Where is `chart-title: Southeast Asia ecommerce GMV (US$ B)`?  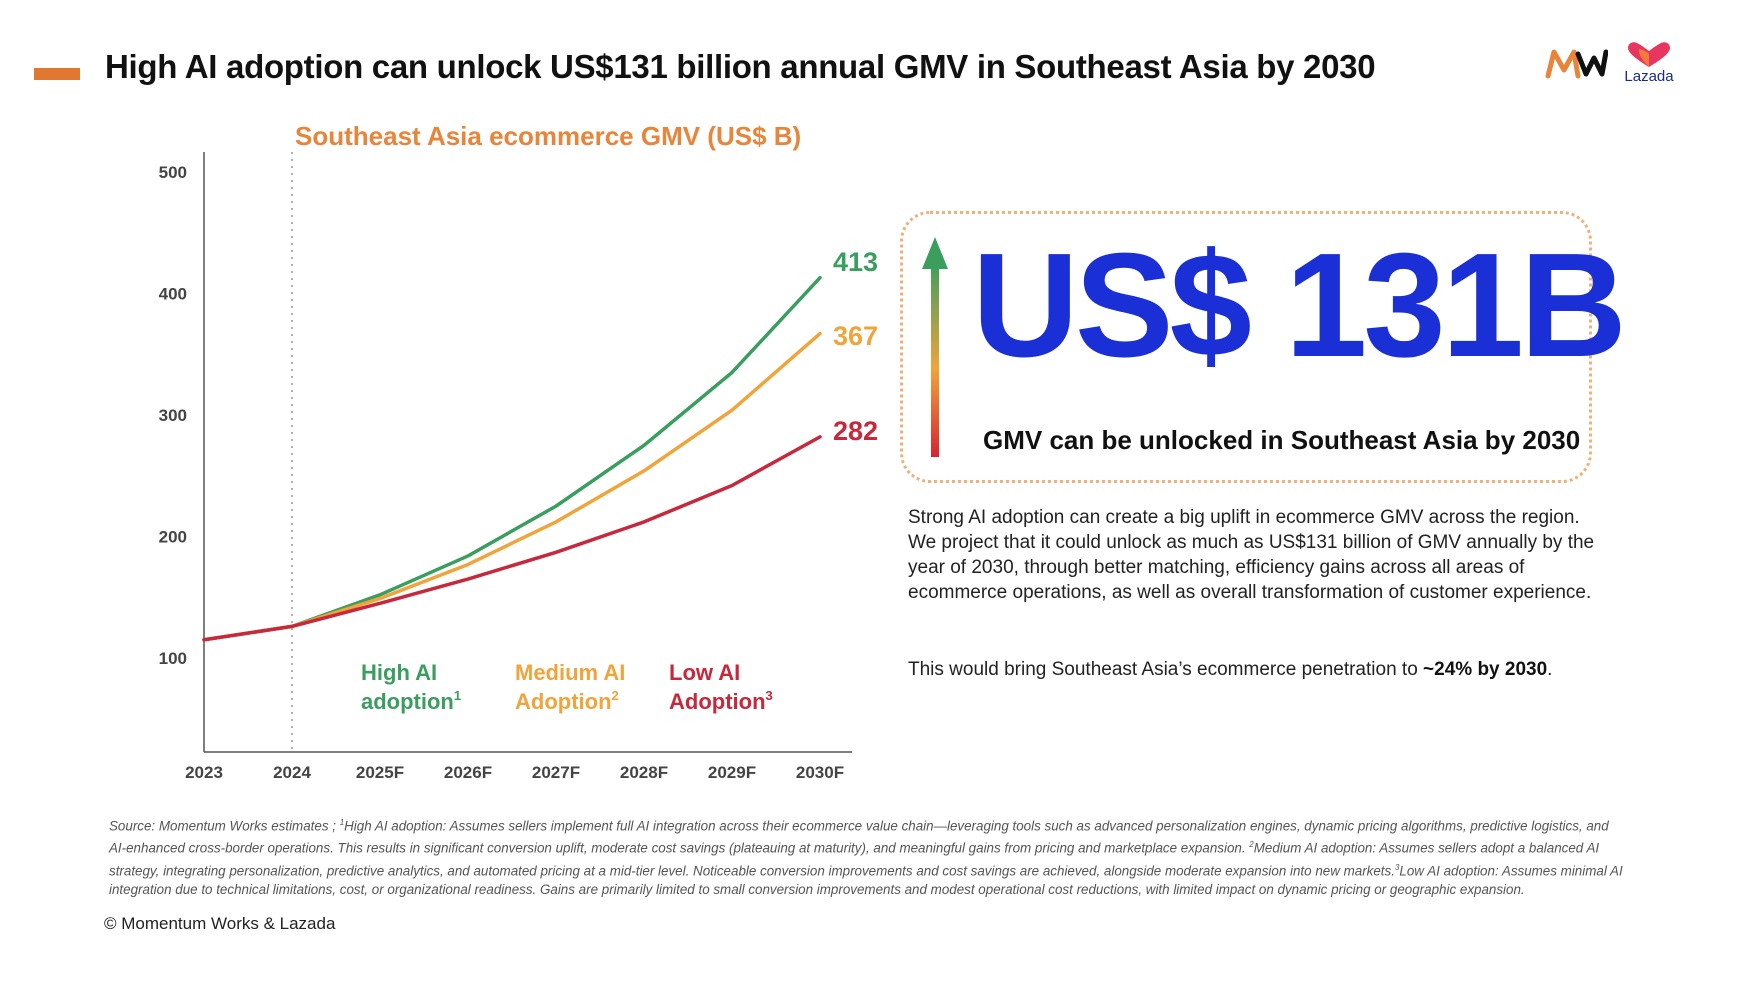 chart-title: Southeast Asia ecommerce GMV (US$ B) is located at coordinates (548, 136).